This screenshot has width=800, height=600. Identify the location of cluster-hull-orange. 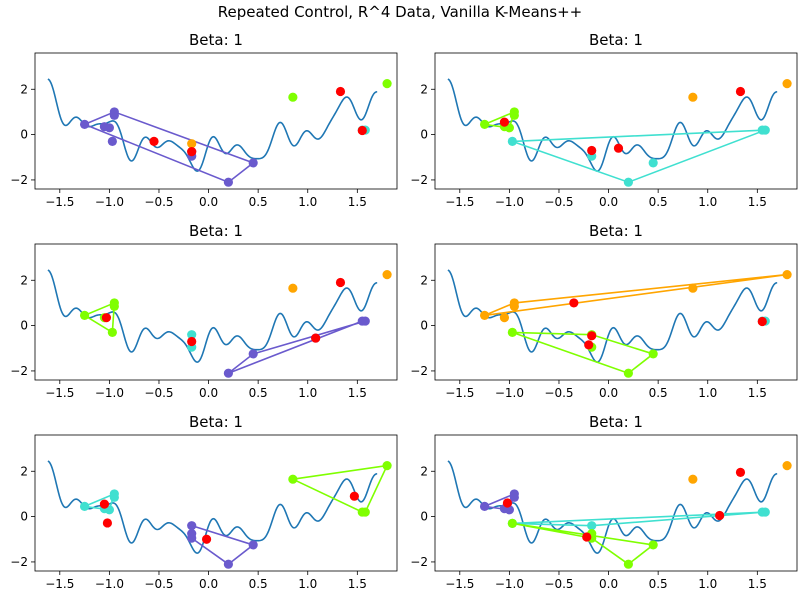
(636, 295).